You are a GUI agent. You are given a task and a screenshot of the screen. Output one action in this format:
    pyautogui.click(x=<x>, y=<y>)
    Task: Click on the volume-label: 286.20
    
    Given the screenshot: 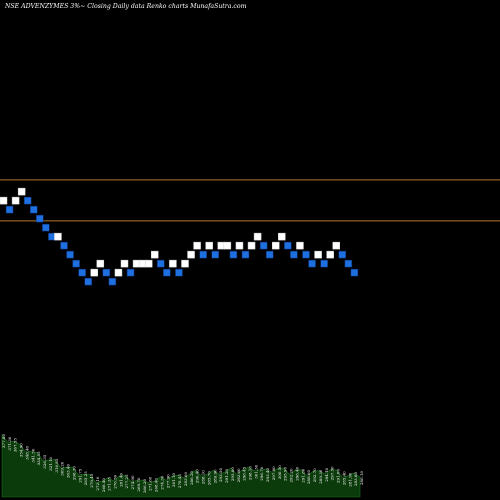 What is the action you would take?
    pyautogui.click(x=191, y=477)
    